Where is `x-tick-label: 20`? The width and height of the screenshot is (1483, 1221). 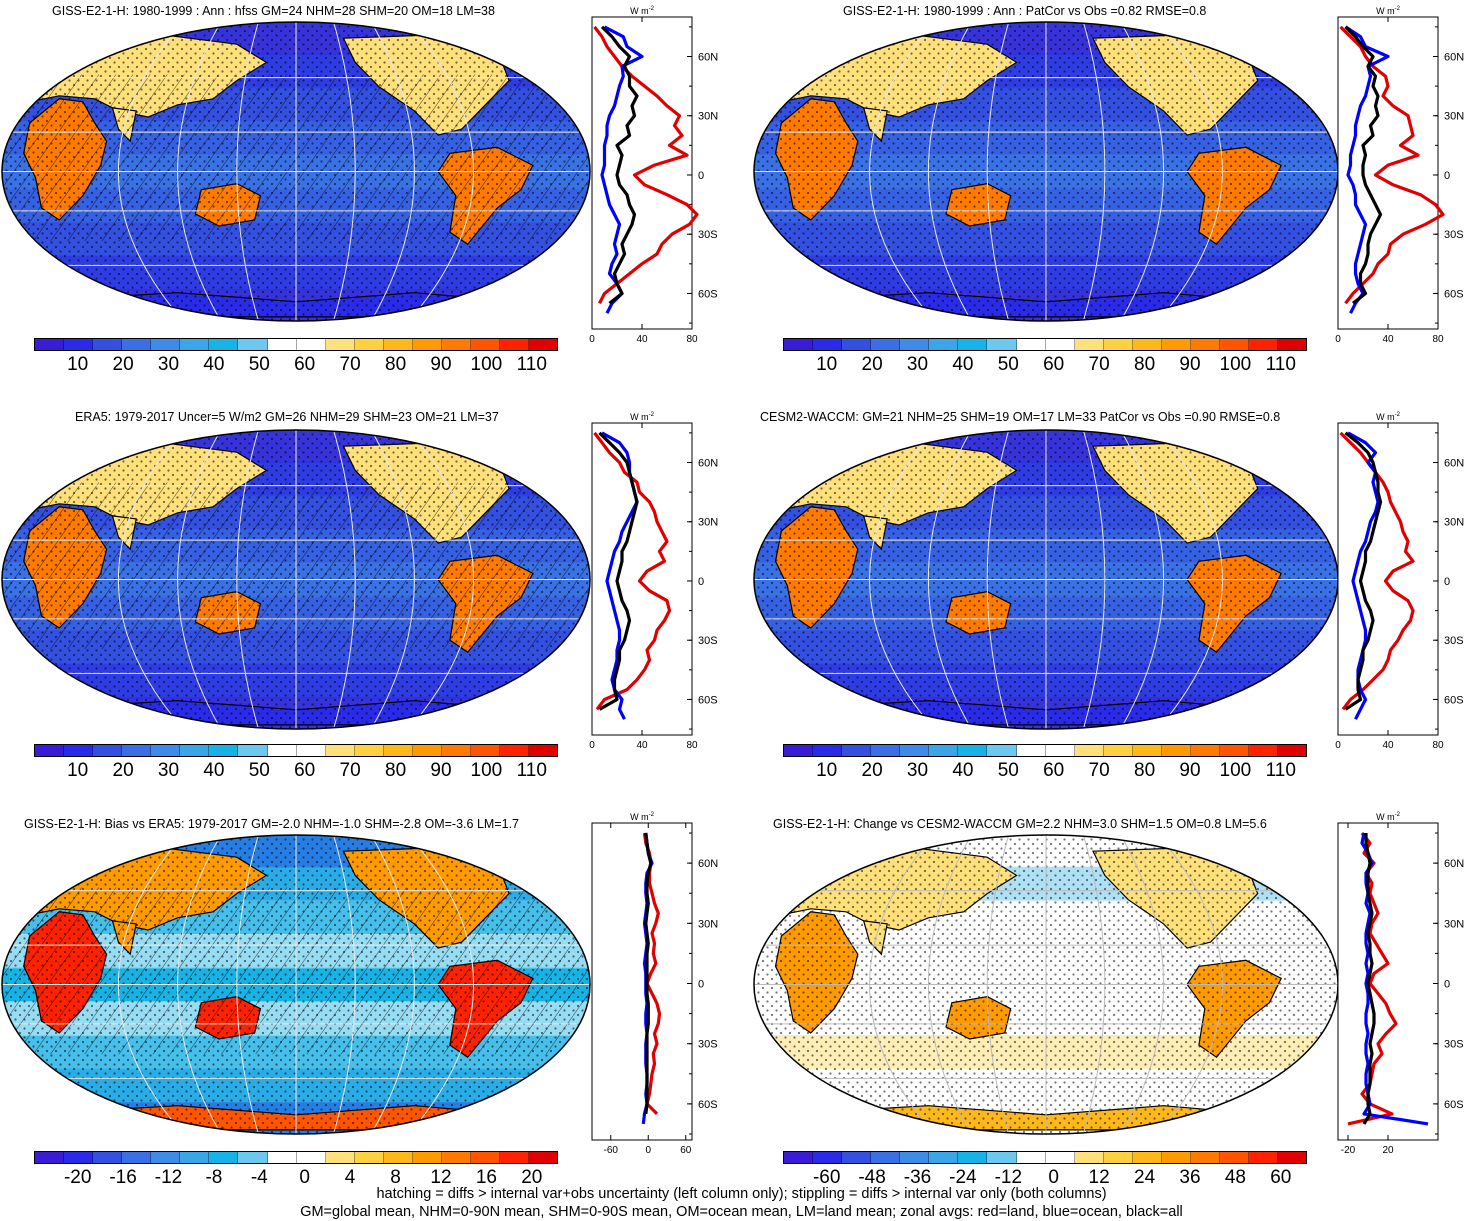 x-tick-label: 20 is located at coordinates (1388, 1150).